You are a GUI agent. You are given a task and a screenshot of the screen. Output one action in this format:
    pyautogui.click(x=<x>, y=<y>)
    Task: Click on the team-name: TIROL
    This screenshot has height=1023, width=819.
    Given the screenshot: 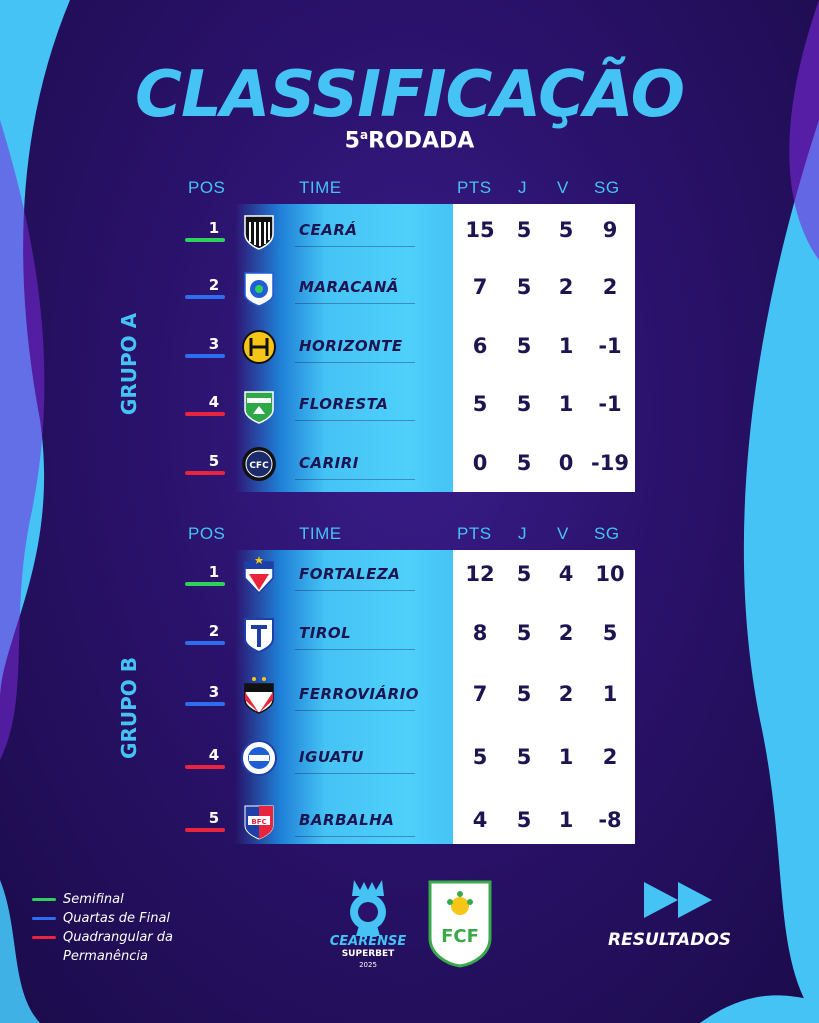 What is the action you would take?
    pyautogui.click(x=325, y=633)
    